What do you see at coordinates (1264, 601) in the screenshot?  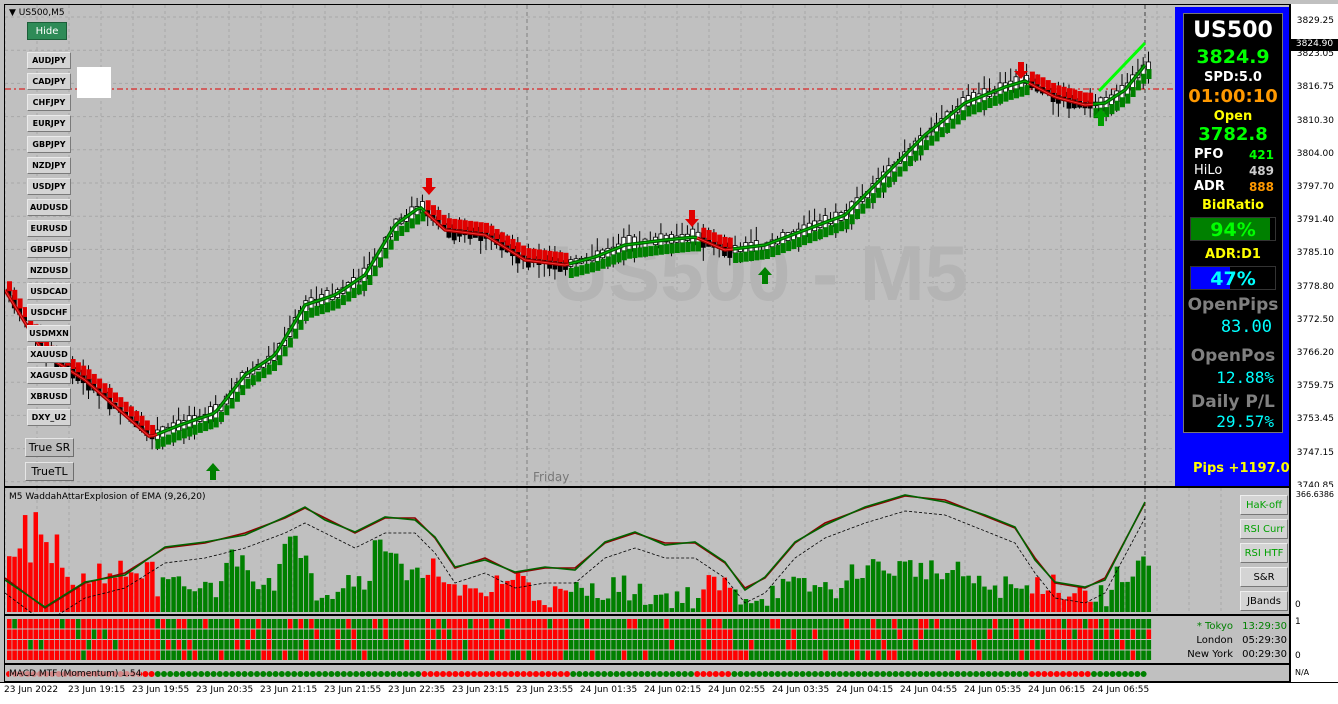 I see `jbands-button: JBands` at bounding box center [1264, 601].